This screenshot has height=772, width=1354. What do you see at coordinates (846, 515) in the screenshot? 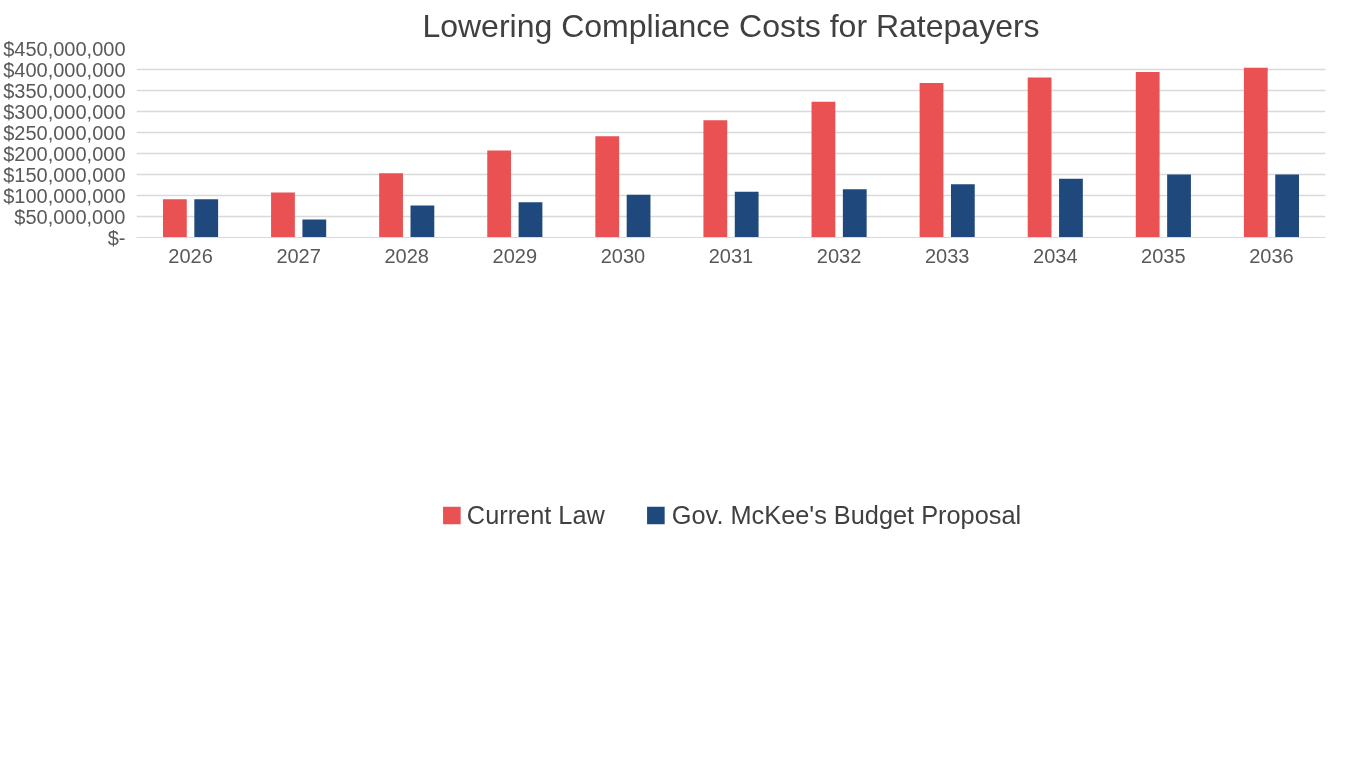
I see `legend-label: Gov. McKee's Budget Proposal` at bounding box center [846, 515].